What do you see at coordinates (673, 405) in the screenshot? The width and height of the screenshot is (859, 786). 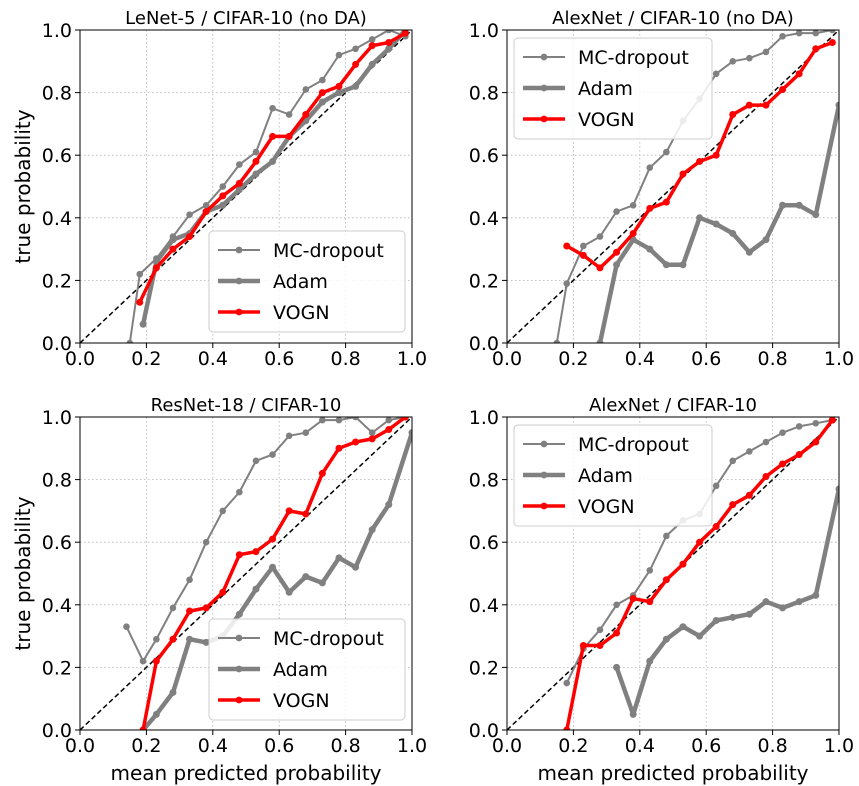 I see `chart-title: AlexNet / CIFAR-10` at bounding box center [673, 405].